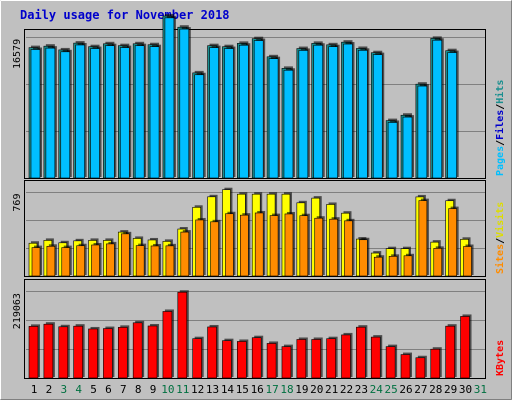 The width and height of the screenshot is (512, 400). I want to click on x-tick-label-day-14: 14, so click(228, 389).